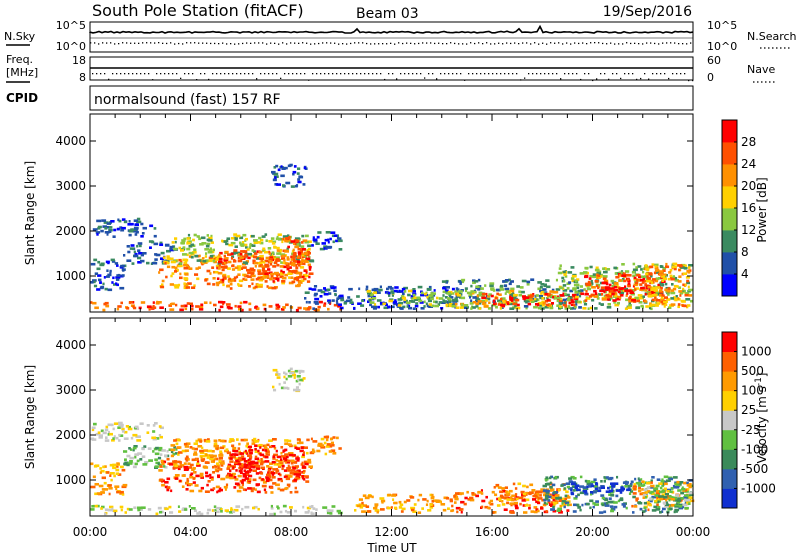  What do you see at coordinates (722, 25) in the screenshot?
I see `nsearch-tick-top: 10^5` at bounding box center [722, 25].